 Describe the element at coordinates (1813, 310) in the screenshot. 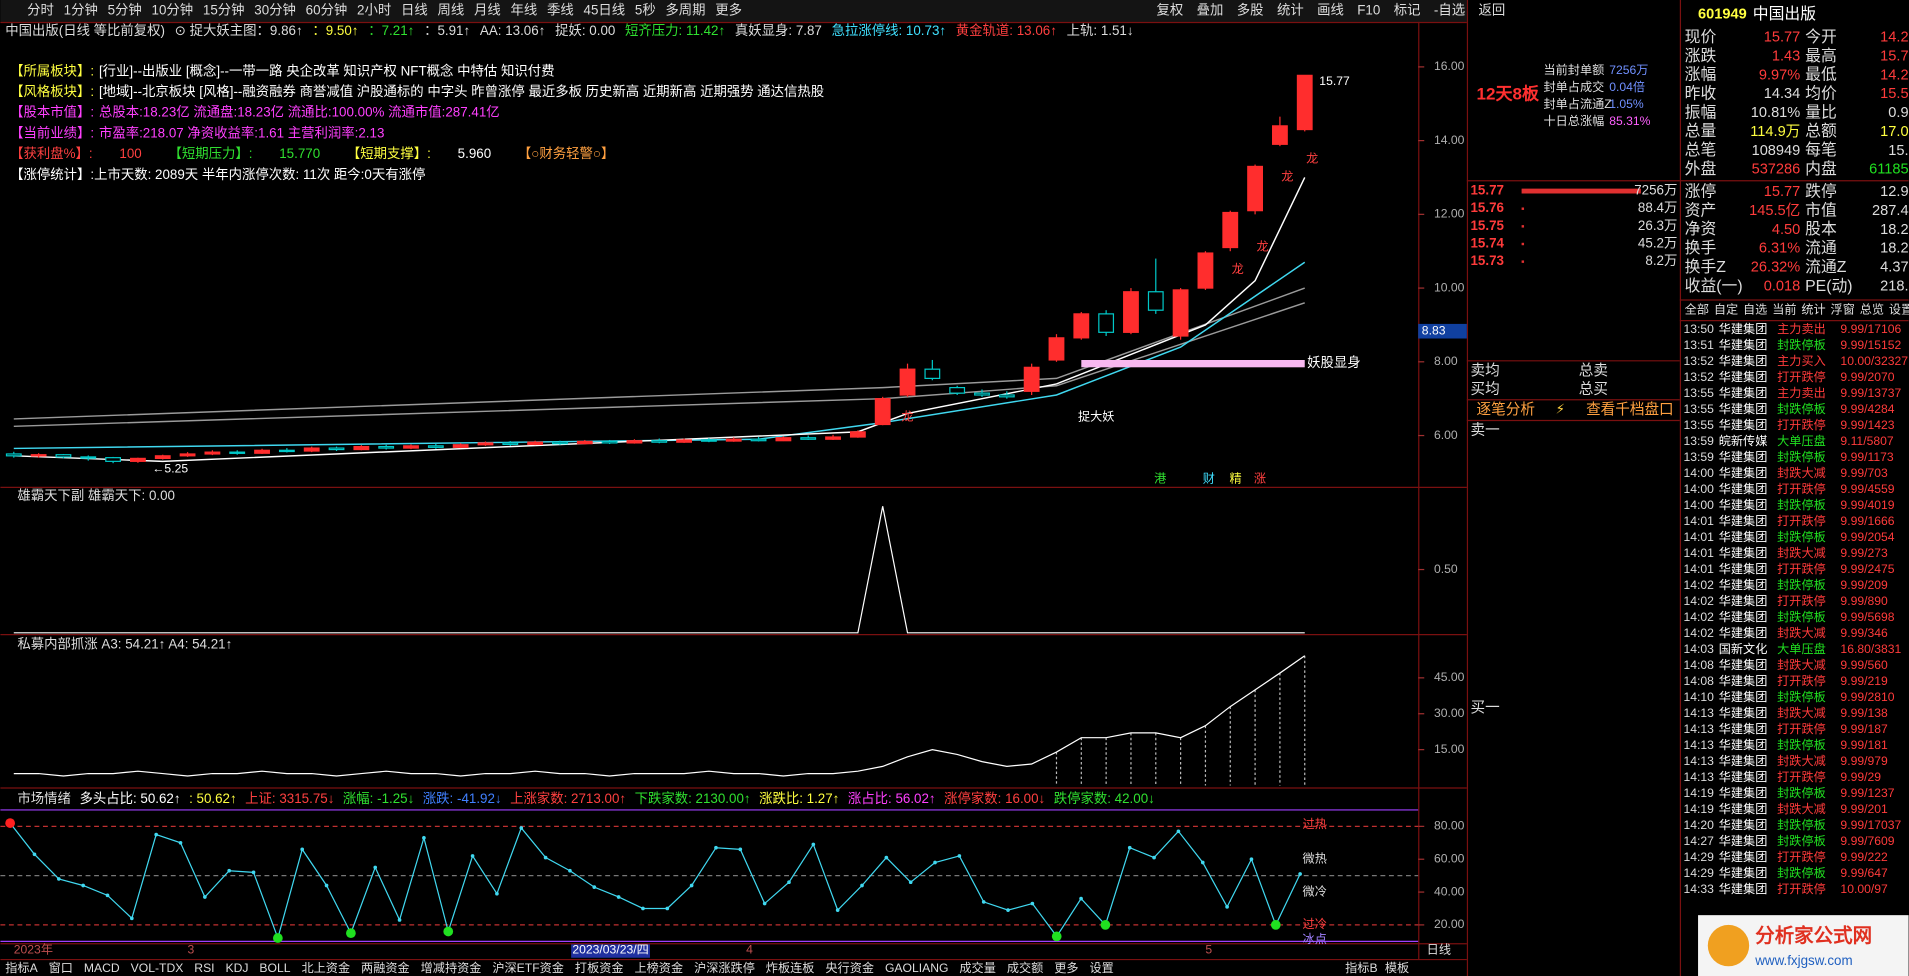

I see `list-tab: 统计` at that location.